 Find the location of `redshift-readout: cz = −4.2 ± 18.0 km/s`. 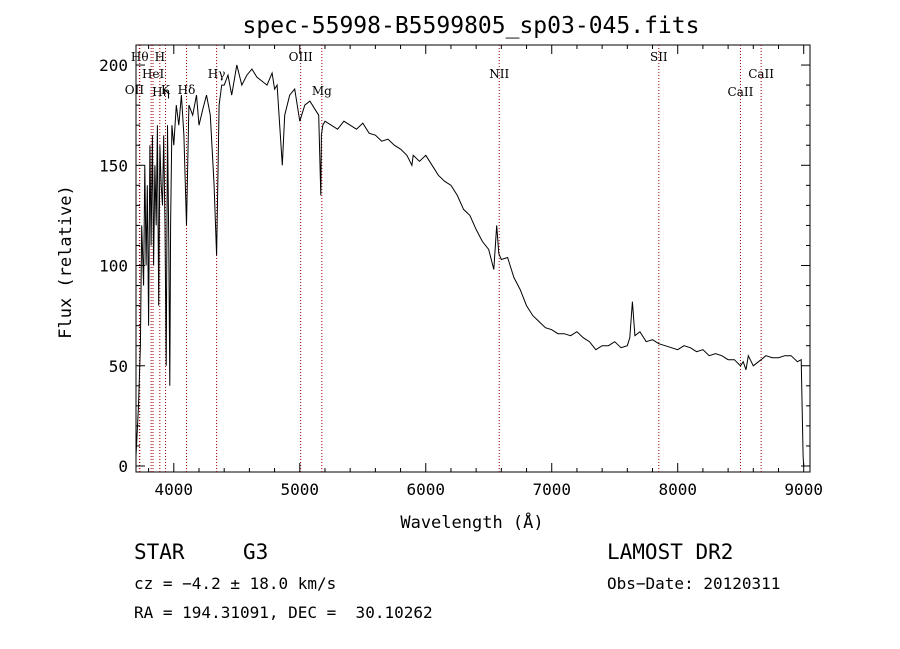

redshift-readout: cz = −4.2 ± 18.0 km/s is located at coordinates (235, 583).